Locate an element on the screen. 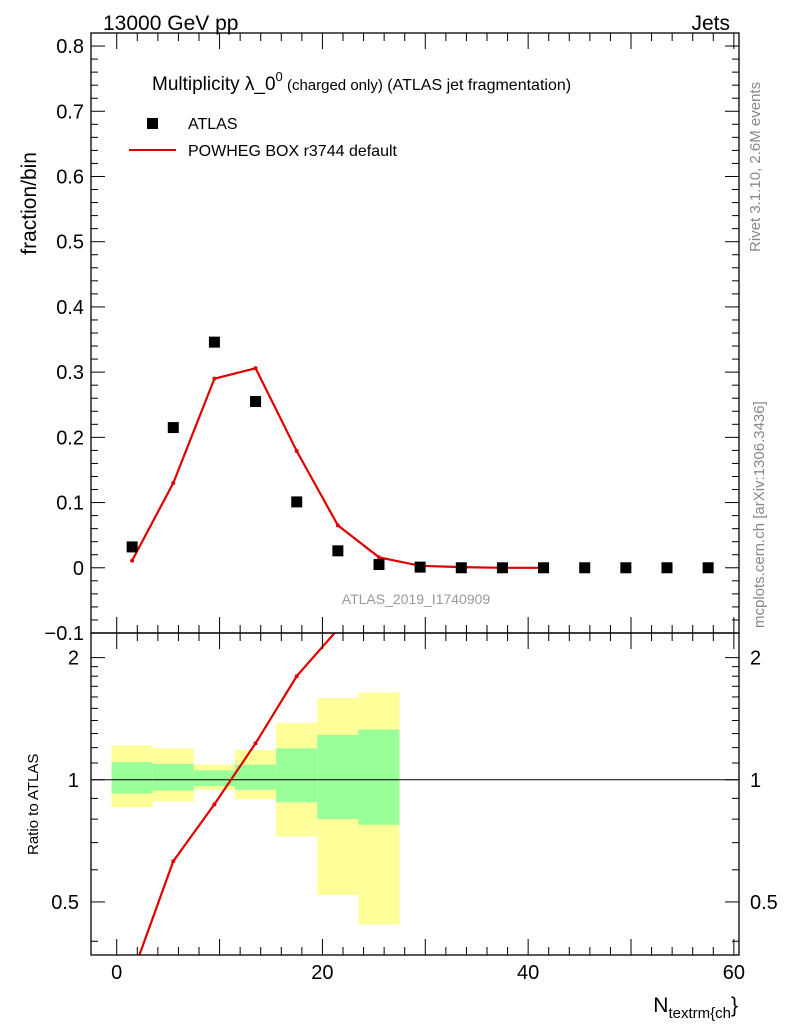 The height and width of the screenshot is (1024, 786). title-small: (charged only) is located at coordinates (333, 85).